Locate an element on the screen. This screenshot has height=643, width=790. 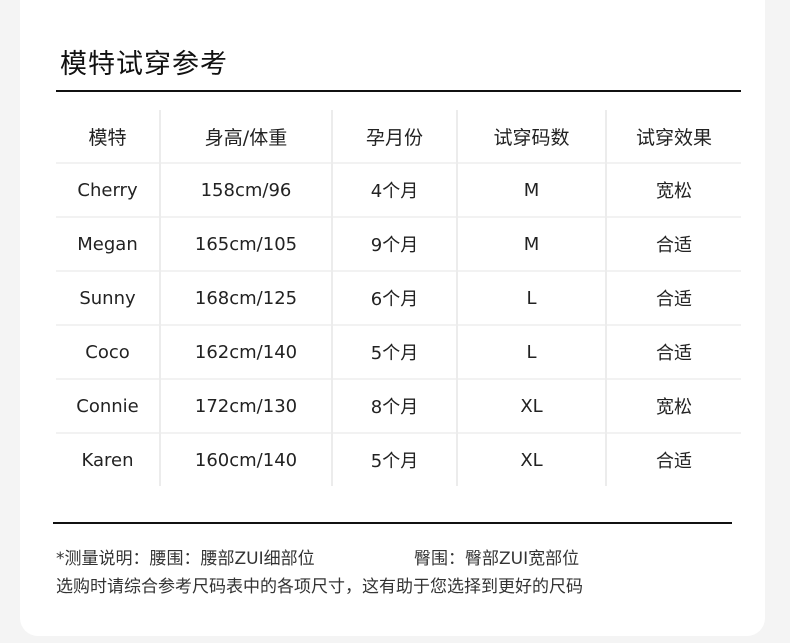
table-row: Sunny 168cm/125 6个月 L 合适 is located at coordinates (398, 297).